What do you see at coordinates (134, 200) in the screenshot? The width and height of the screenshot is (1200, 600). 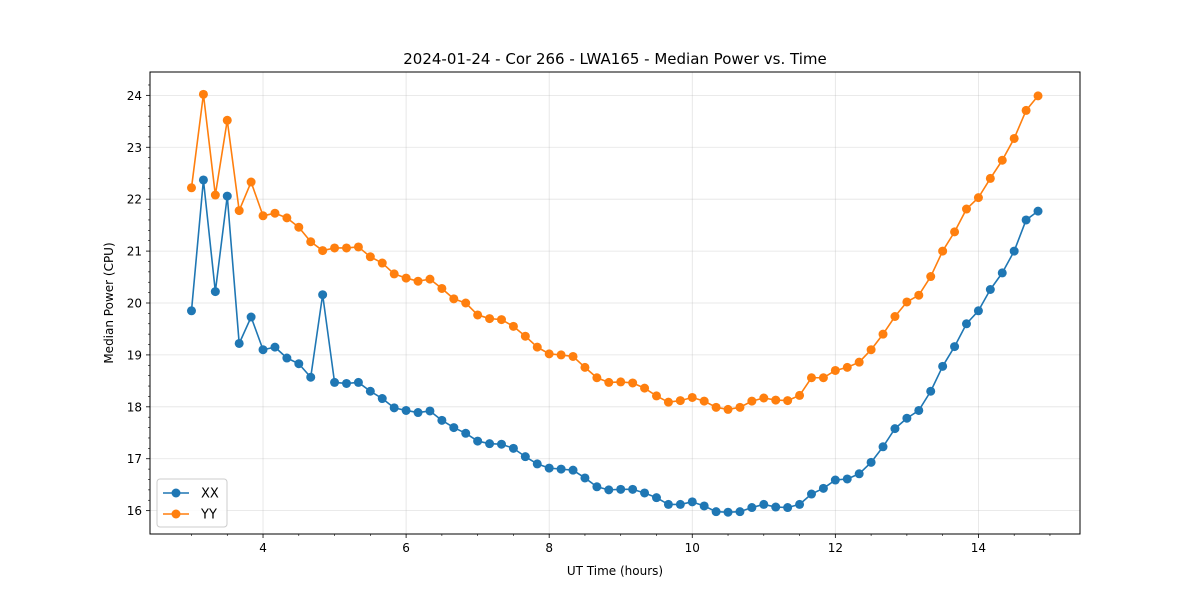 I see `y-tick-label: 22` at bounding box center [134, 200].